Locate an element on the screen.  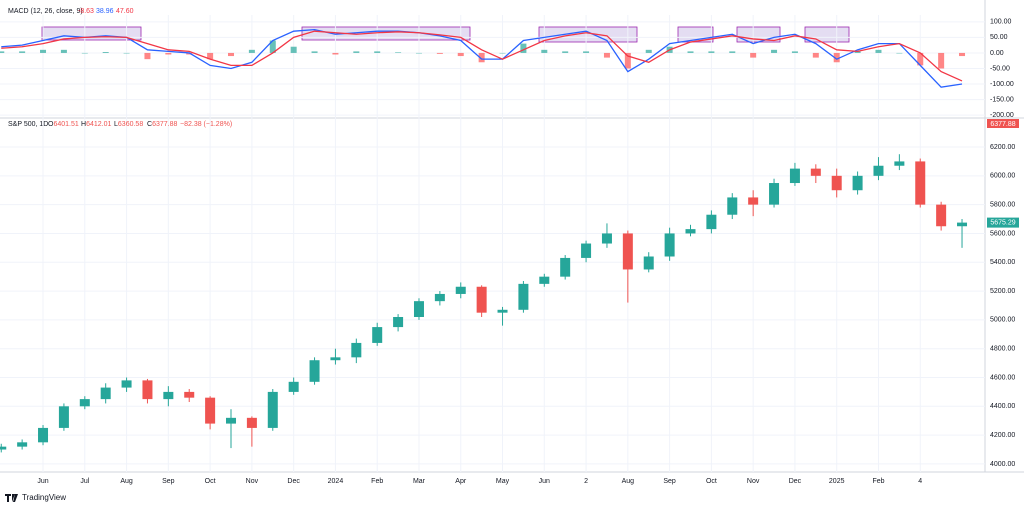
x-tick-label: 2 is located at coordinates (586, 481).